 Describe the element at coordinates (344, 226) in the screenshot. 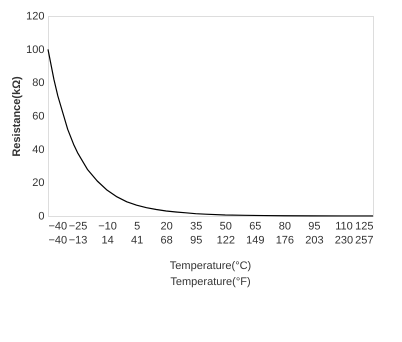

I see `x-tick-label: 110` at that location.